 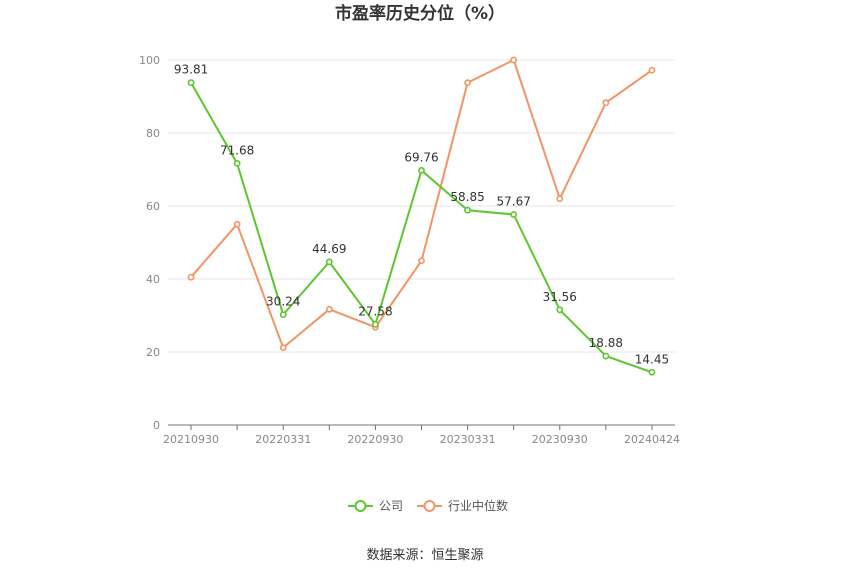 What do you see at coordinates (149, 243) in the screenshot?
I see `y-axis-ticks: 0 20 40 60 80 100` at bounding box center [149, 243].